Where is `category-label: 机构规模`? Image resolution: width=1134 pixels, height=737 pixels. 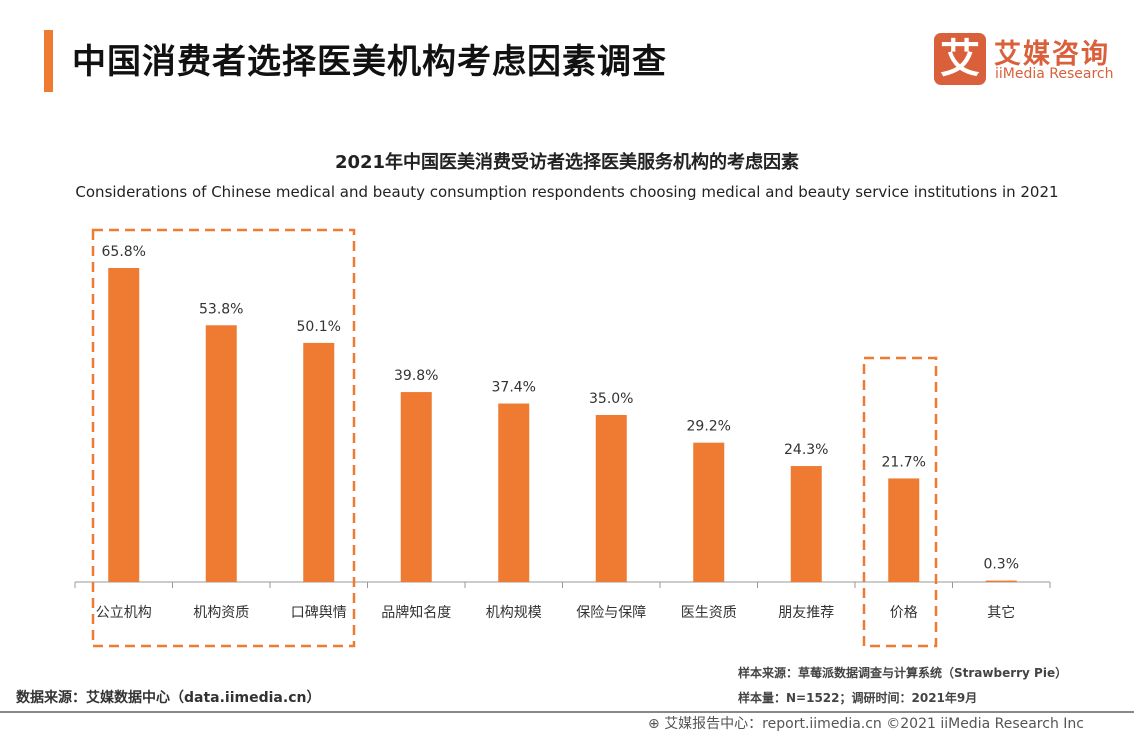 category-label: 机构规模 is located at coordinates (514, 613).